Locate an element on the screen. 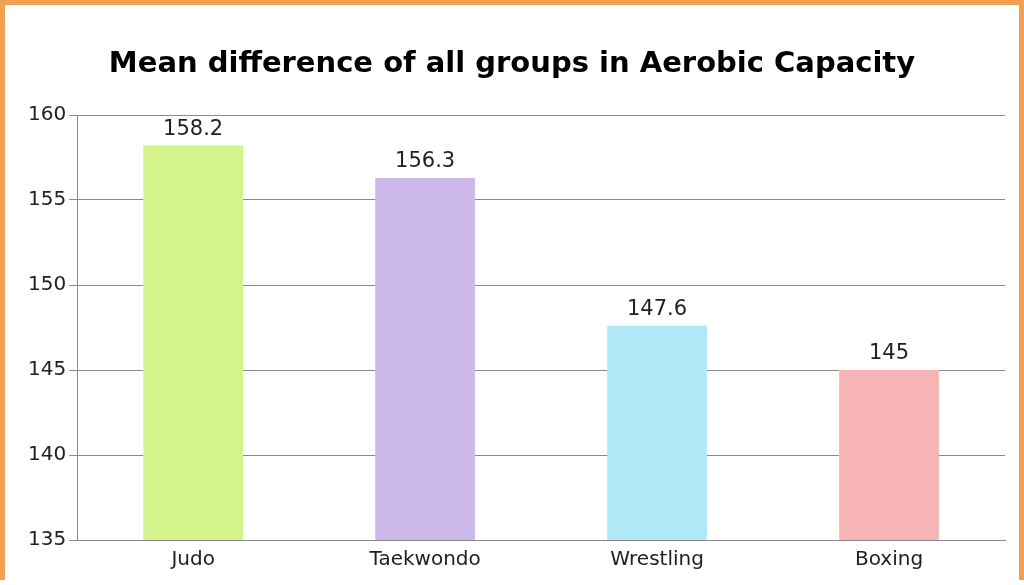 This screenshot has height=585, width=1024. data-label: 158.2 is located at coordinates (193, 127).